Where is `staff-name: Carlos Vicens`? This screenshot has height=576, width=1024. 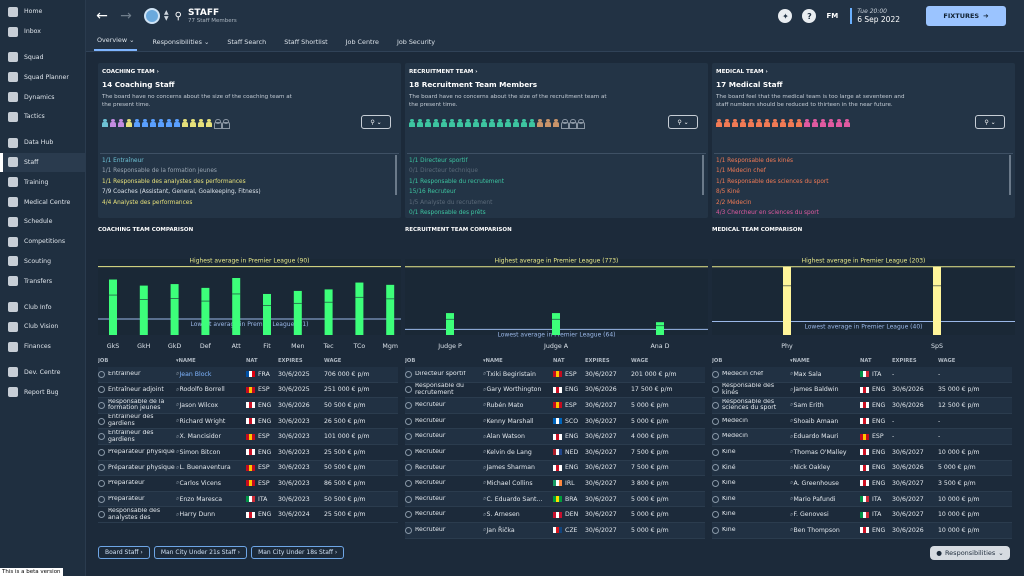 staff-name: Carlos Vicens is located at coordinates (200, 483).